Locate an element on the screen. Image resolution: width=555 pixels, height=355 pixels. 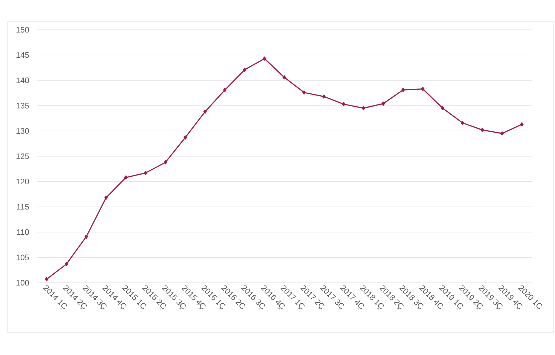
y-tick-label: 120 is located at coordinates (23, 181).